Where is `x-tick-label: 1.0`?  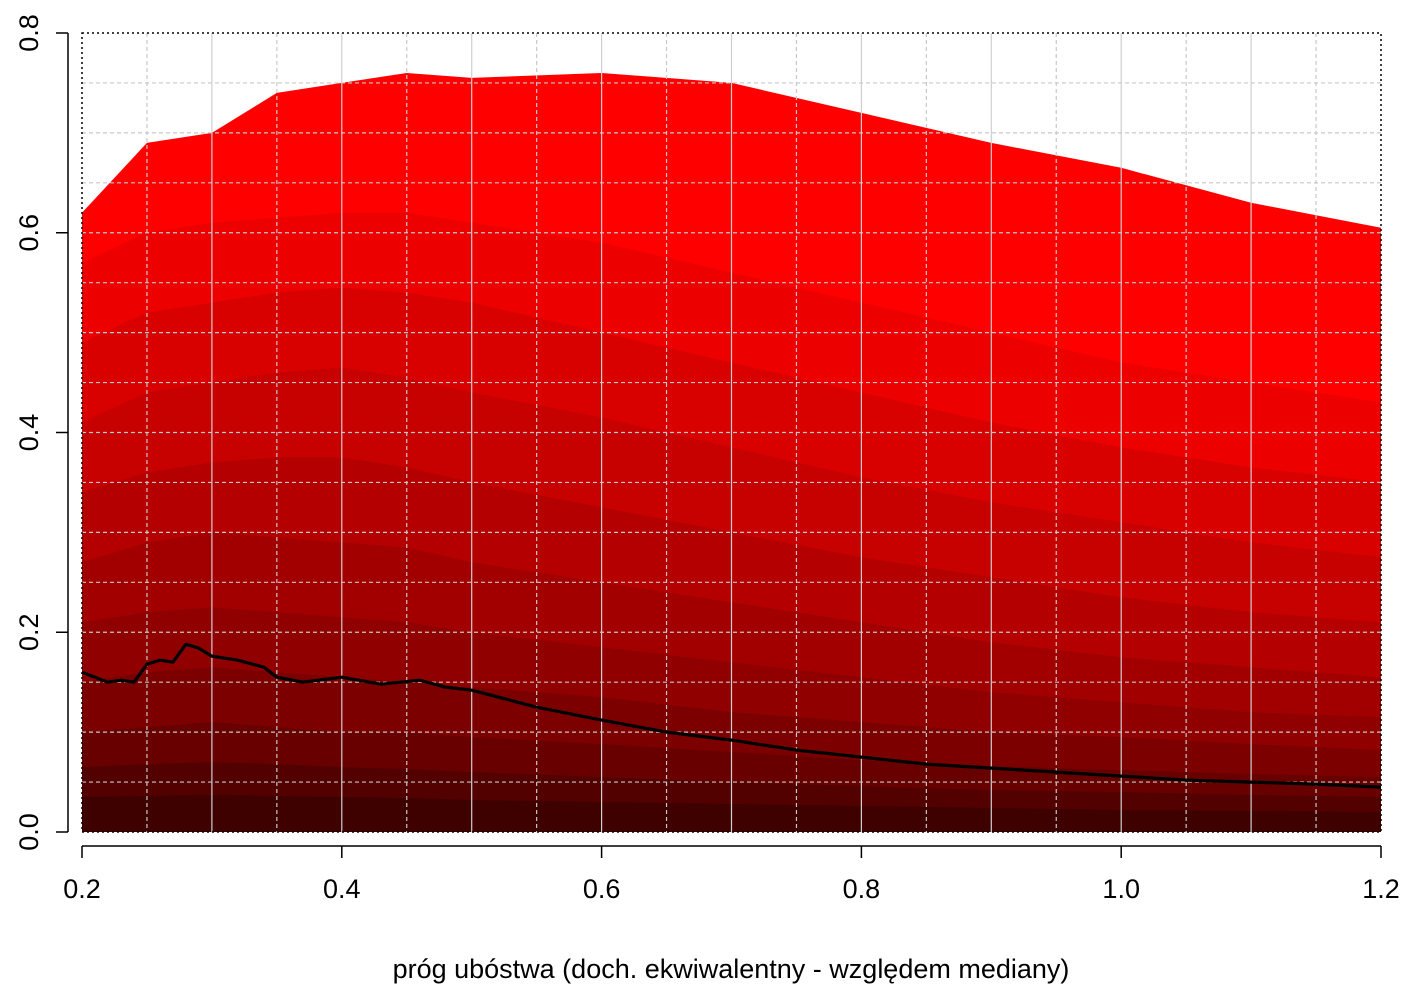 x-tick-label: 1.0 is located at coordinates (1121, 889).